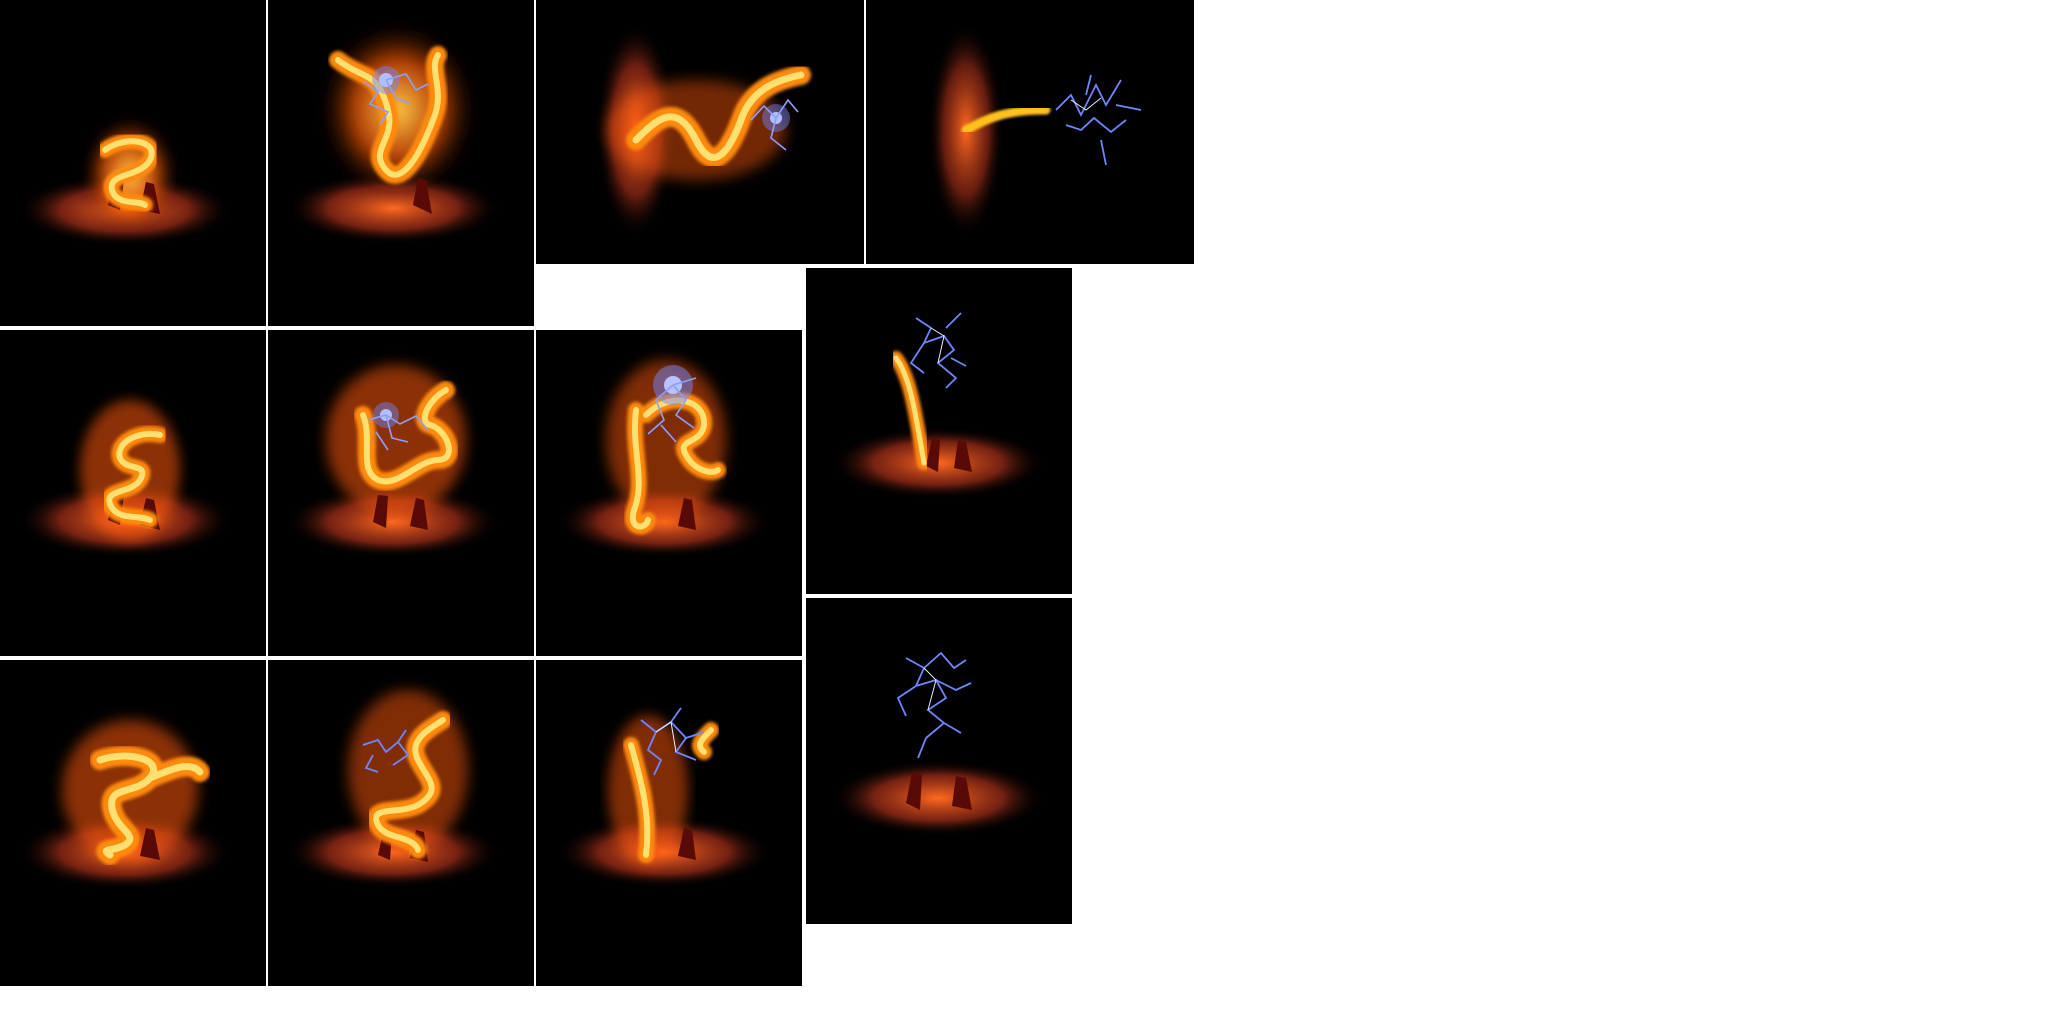 The image size is (2048, 1024). Describe the element at coordinates (938, 743) in the screenshot. I see `fire-serpent-dissipate-sprite` at that location.